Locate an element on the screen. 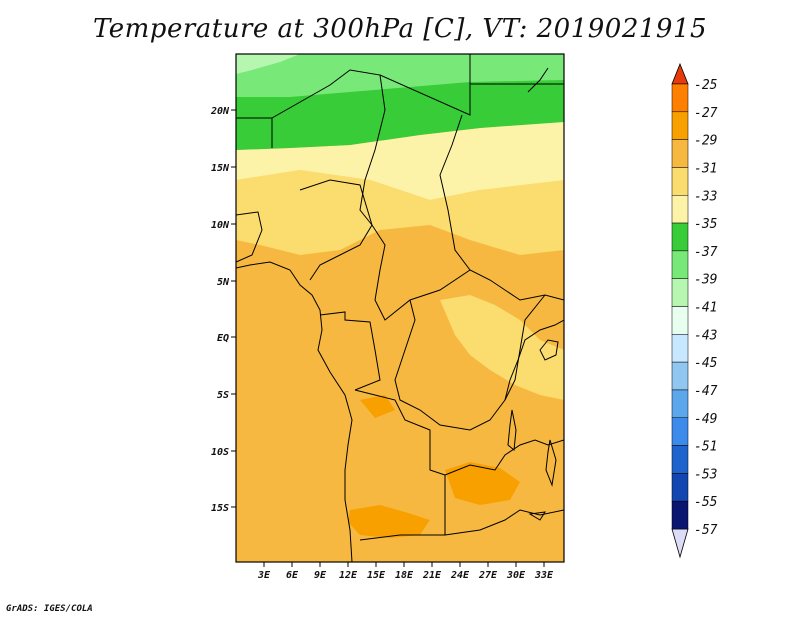  border-gabon-congo is located at coordinates (350, 351).